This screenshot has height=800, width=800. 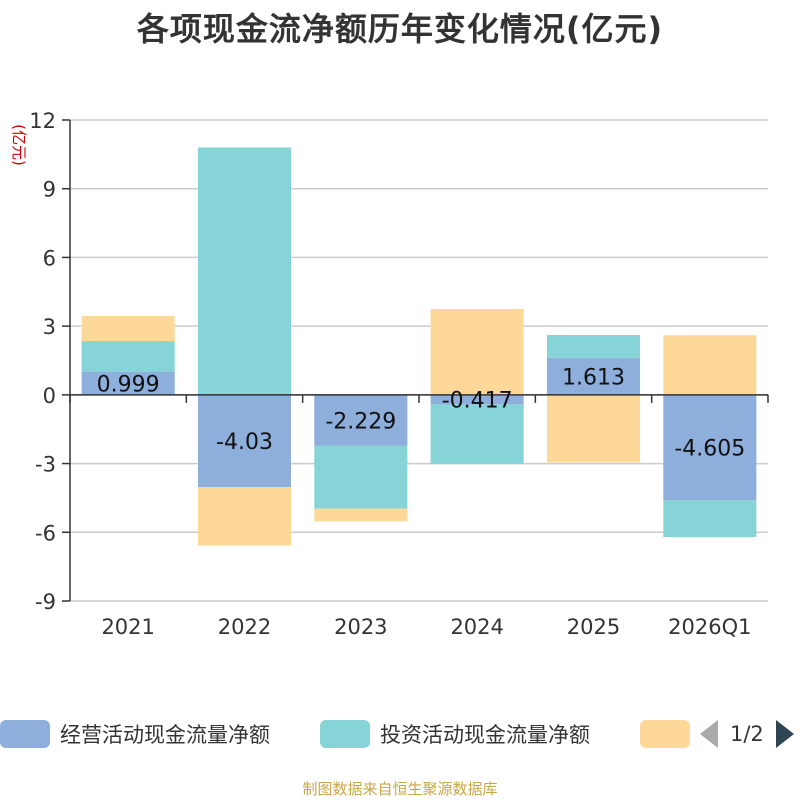 I want to click on y-tick-label: 3, so click(x=49, y=327).